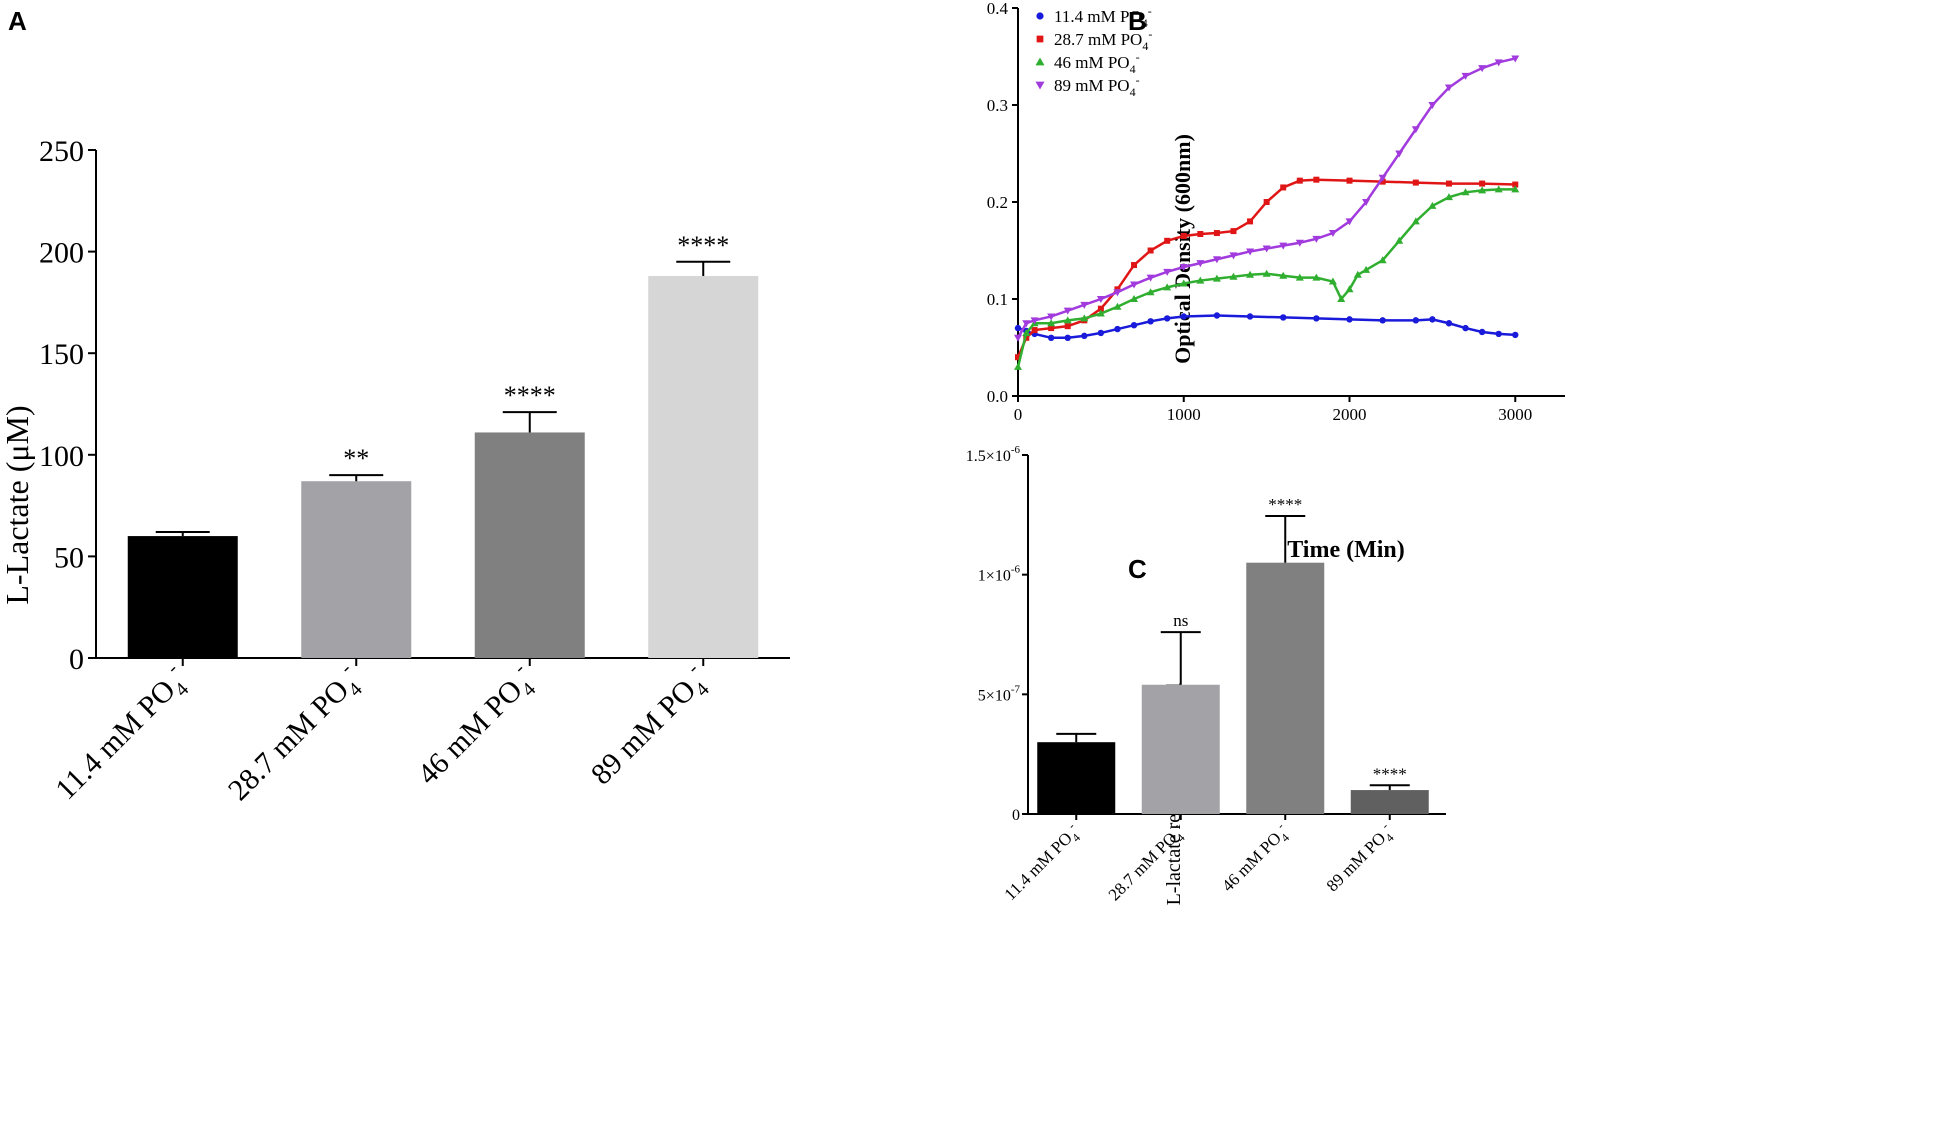 The height and width of the screenshot is (1137, 1950). I want to click on panel-b-x-tick-label: 2000, so click(1350, 414).